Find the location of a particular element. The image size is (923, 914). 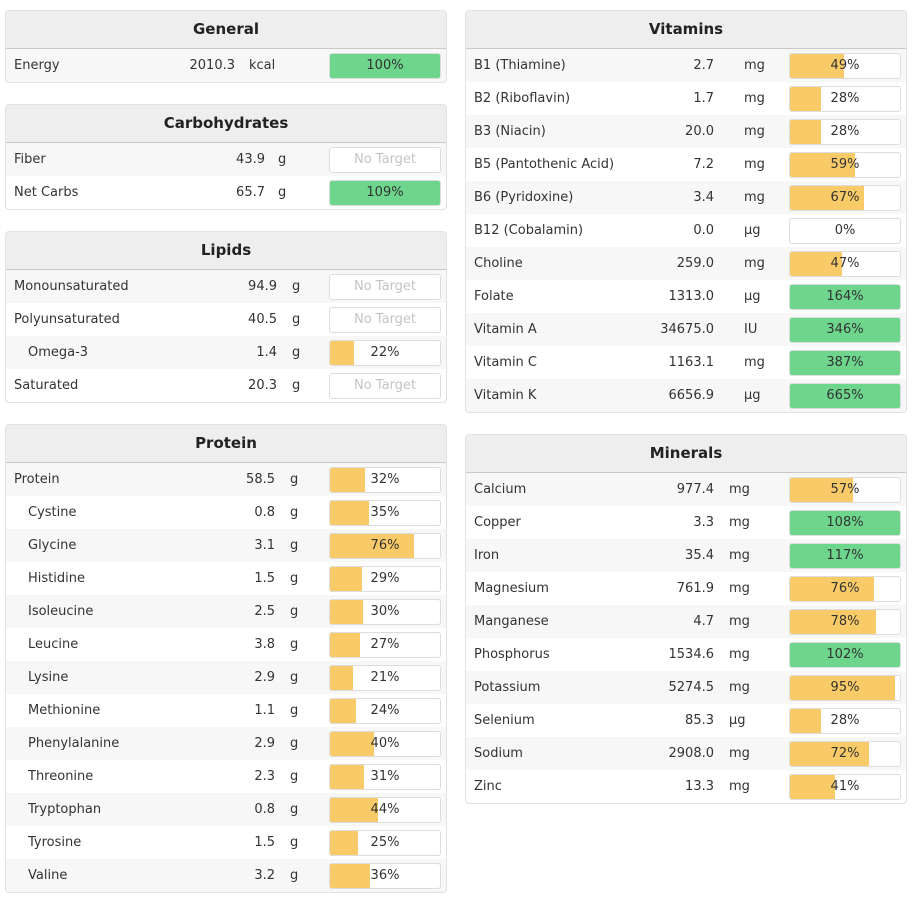

nutrient-row: Manganese 4.7 mg 78% is located at coordinates (686, 621).